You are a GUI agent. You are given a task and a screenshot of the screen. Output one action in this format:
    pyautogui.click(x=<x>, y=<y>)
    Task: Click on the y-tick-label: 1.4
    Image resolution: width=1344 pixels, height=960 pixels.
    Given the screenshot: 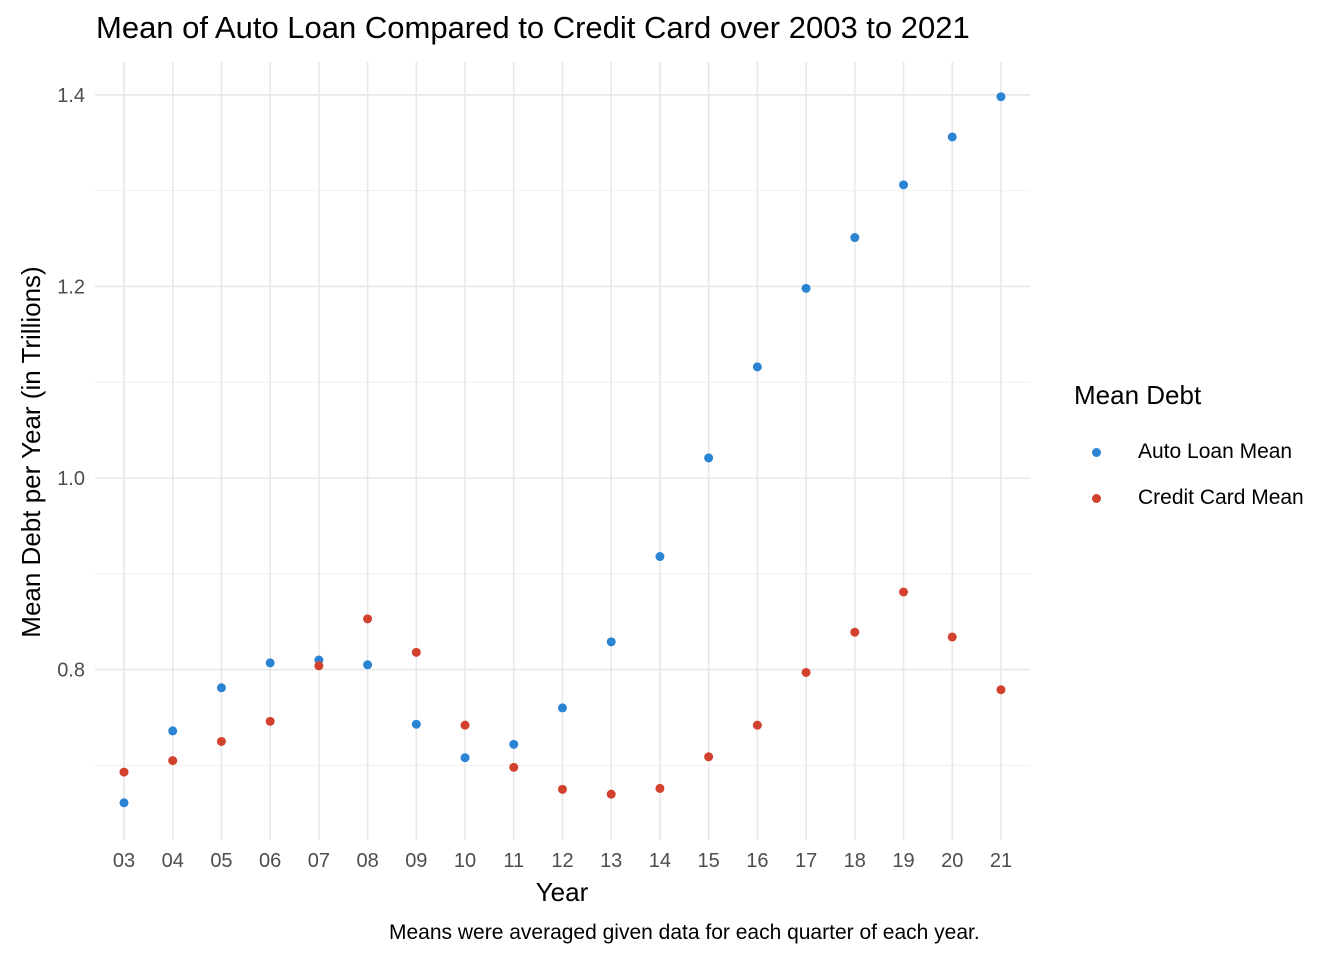 What is the action you would take?
    pyautogui.click(x=71, y=96)
    